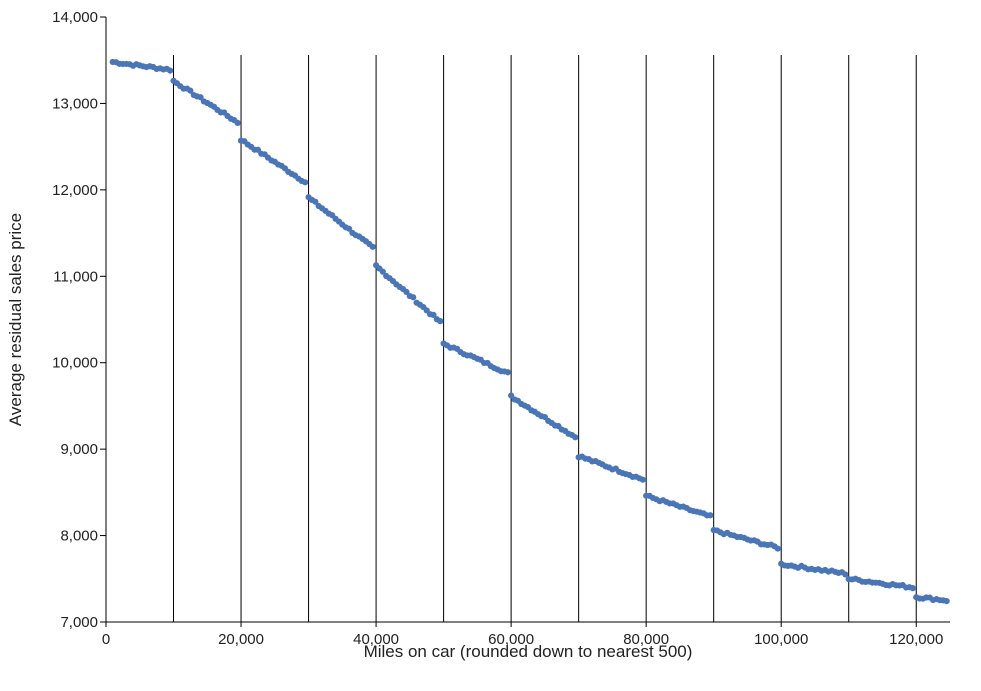  I want to click on y-tick-label: 9,000, so click(79, 449).